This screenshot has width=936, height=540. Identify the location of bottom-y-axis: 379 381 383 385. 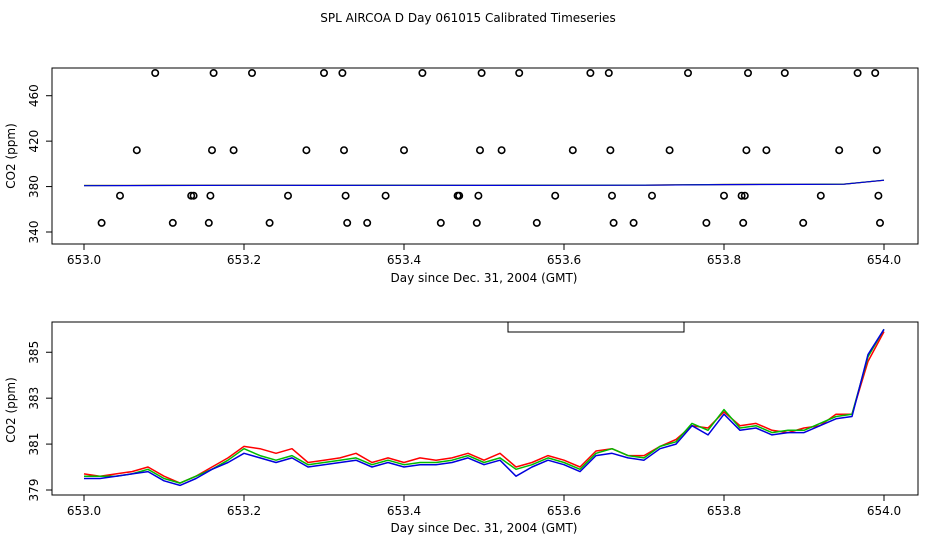
(39, 421).